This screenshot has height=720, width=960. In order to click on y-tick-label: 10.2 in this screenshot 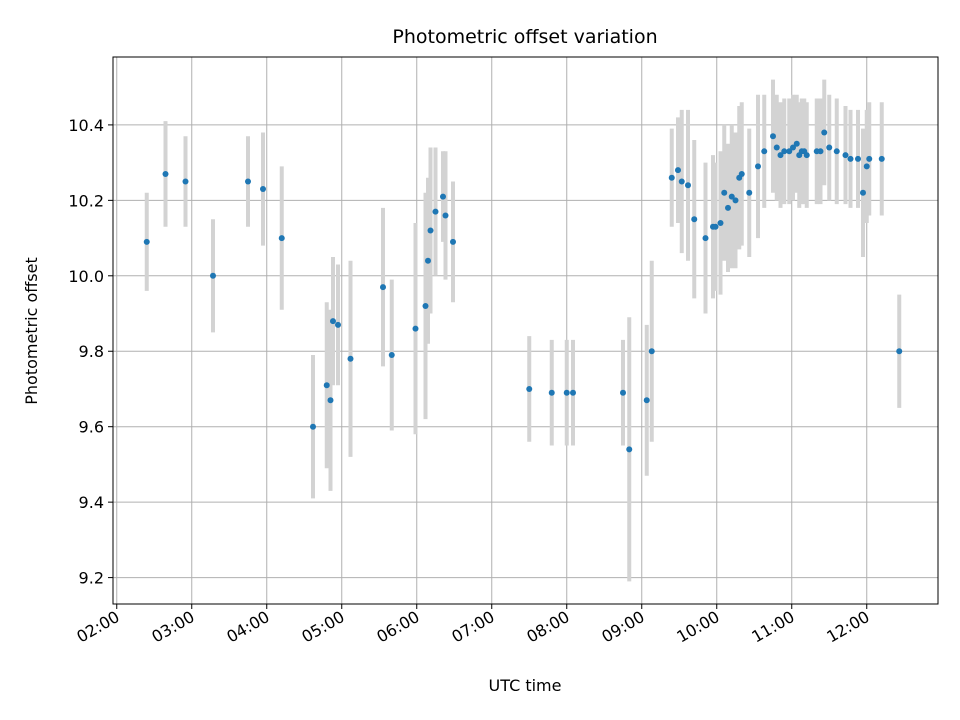, I will do `click(86, 200)`.